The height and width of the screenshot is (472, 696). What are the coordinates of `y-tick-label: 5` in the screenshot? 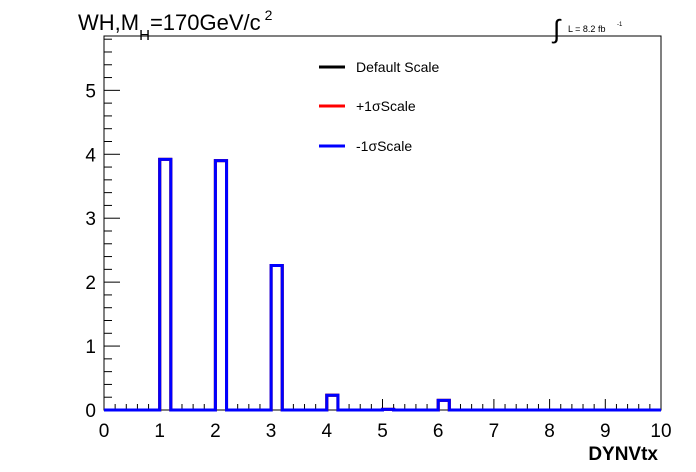 It's located at (90, 91).